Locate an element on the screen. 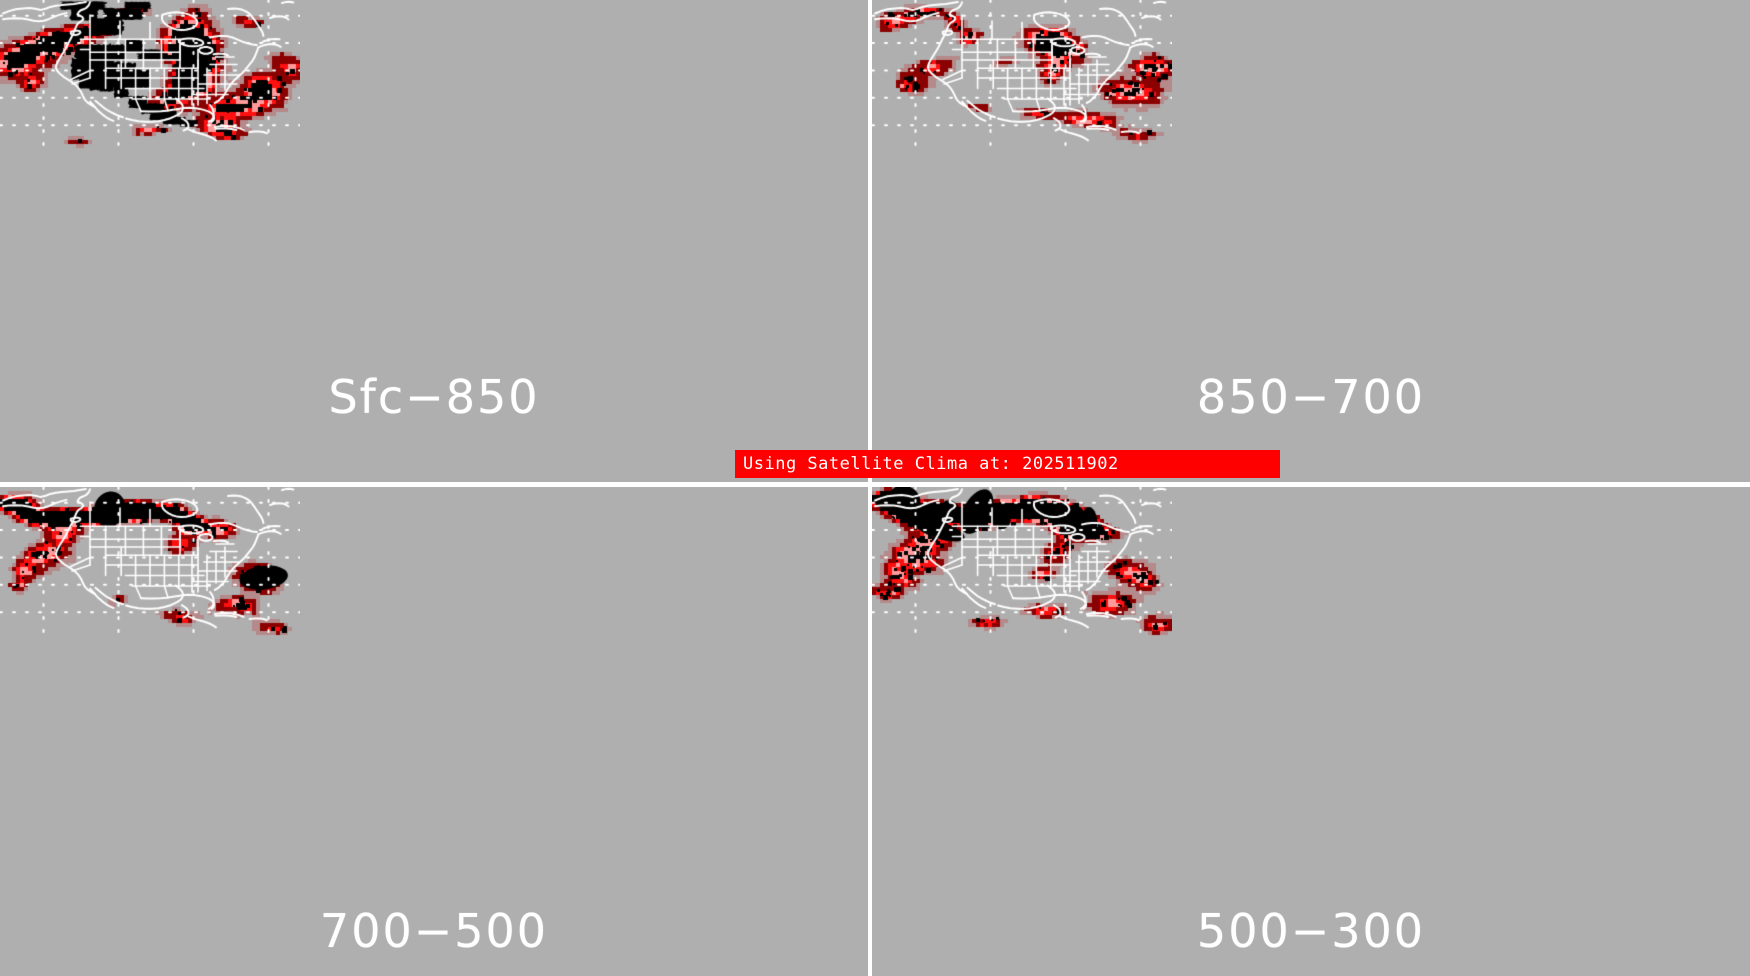  panel-label-700-500: 700−500 is located at coordinates (434, 931).